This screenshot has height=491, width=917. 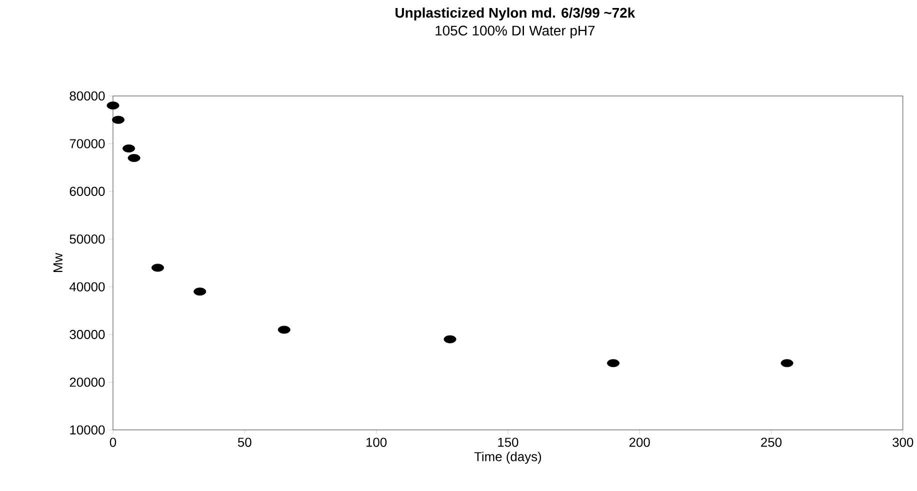 What do you see at coordinates (87, 335) in the screenshot?
I see `y-tick-label: 30000` at bounding box center [87, 335].